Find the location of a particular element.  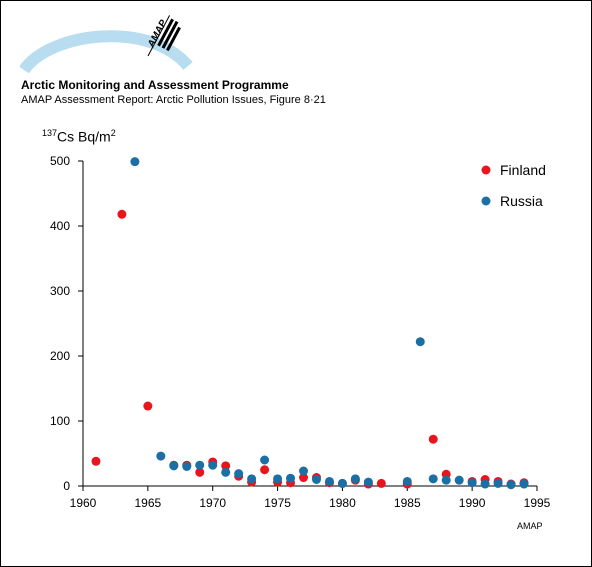

y-tick-label: 200 is located at coordinates (60, 356).